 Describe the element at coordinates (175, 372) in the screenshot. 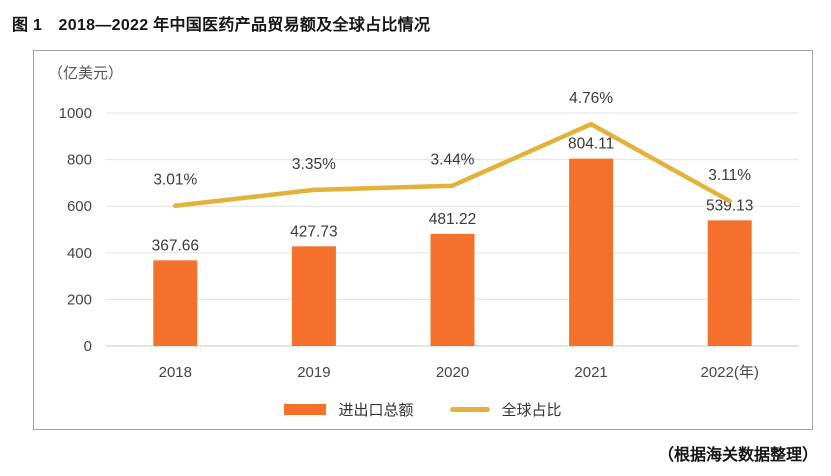

I see `x-tick-label: 2018` at that location.